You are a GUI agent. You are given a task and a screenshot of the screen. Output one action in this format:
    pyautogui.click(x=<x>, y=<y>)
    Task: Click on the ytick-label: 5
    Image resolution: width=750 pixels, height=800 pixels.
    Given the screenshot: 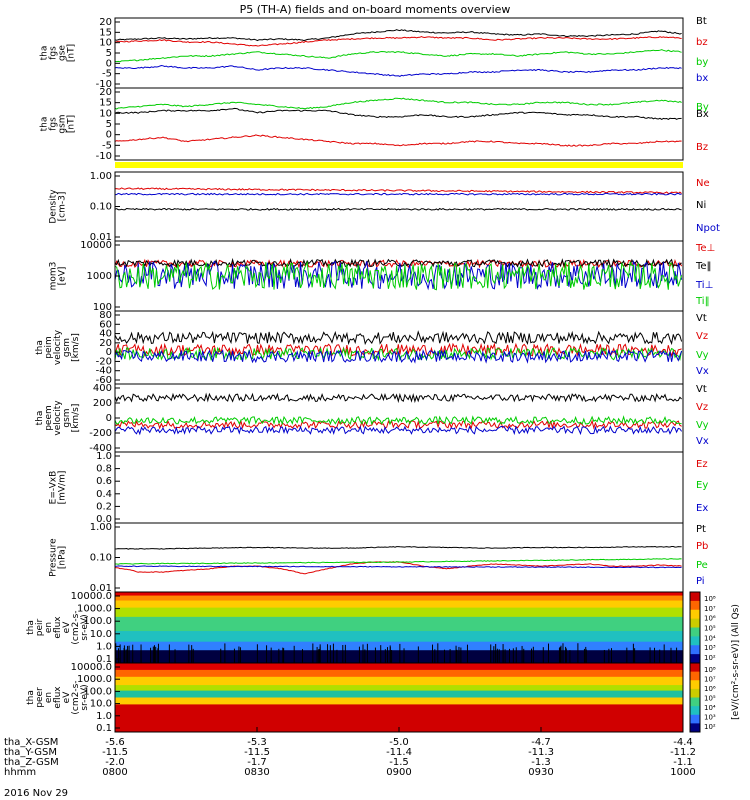 What is the action you would take?
    pyautogui.click(x=109, y=124)
    